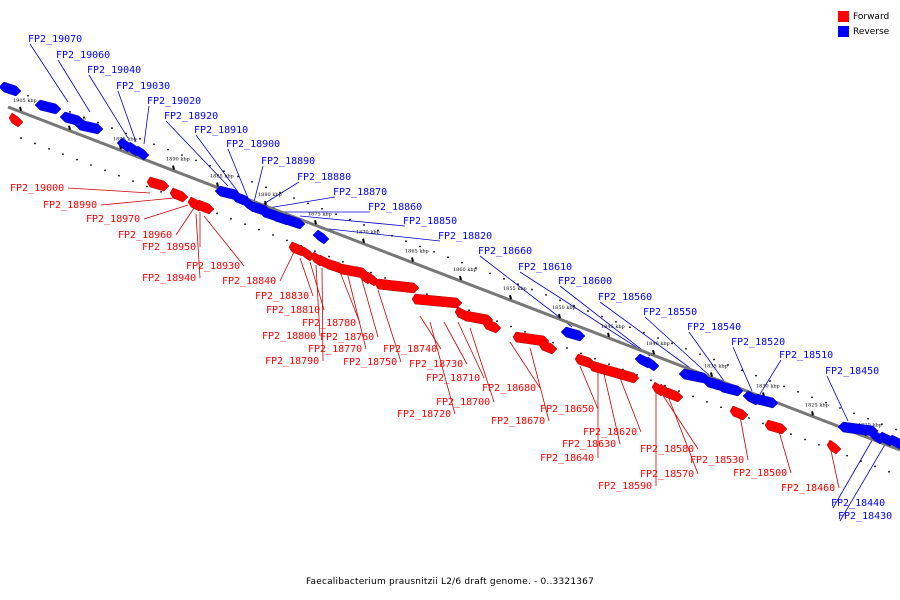 The image size is (900, 600). What do you see at coordinates (465, 270) in the screenshot?
I see `scale-tick-label: 1860 kbp` at bounding box center [465, 270].